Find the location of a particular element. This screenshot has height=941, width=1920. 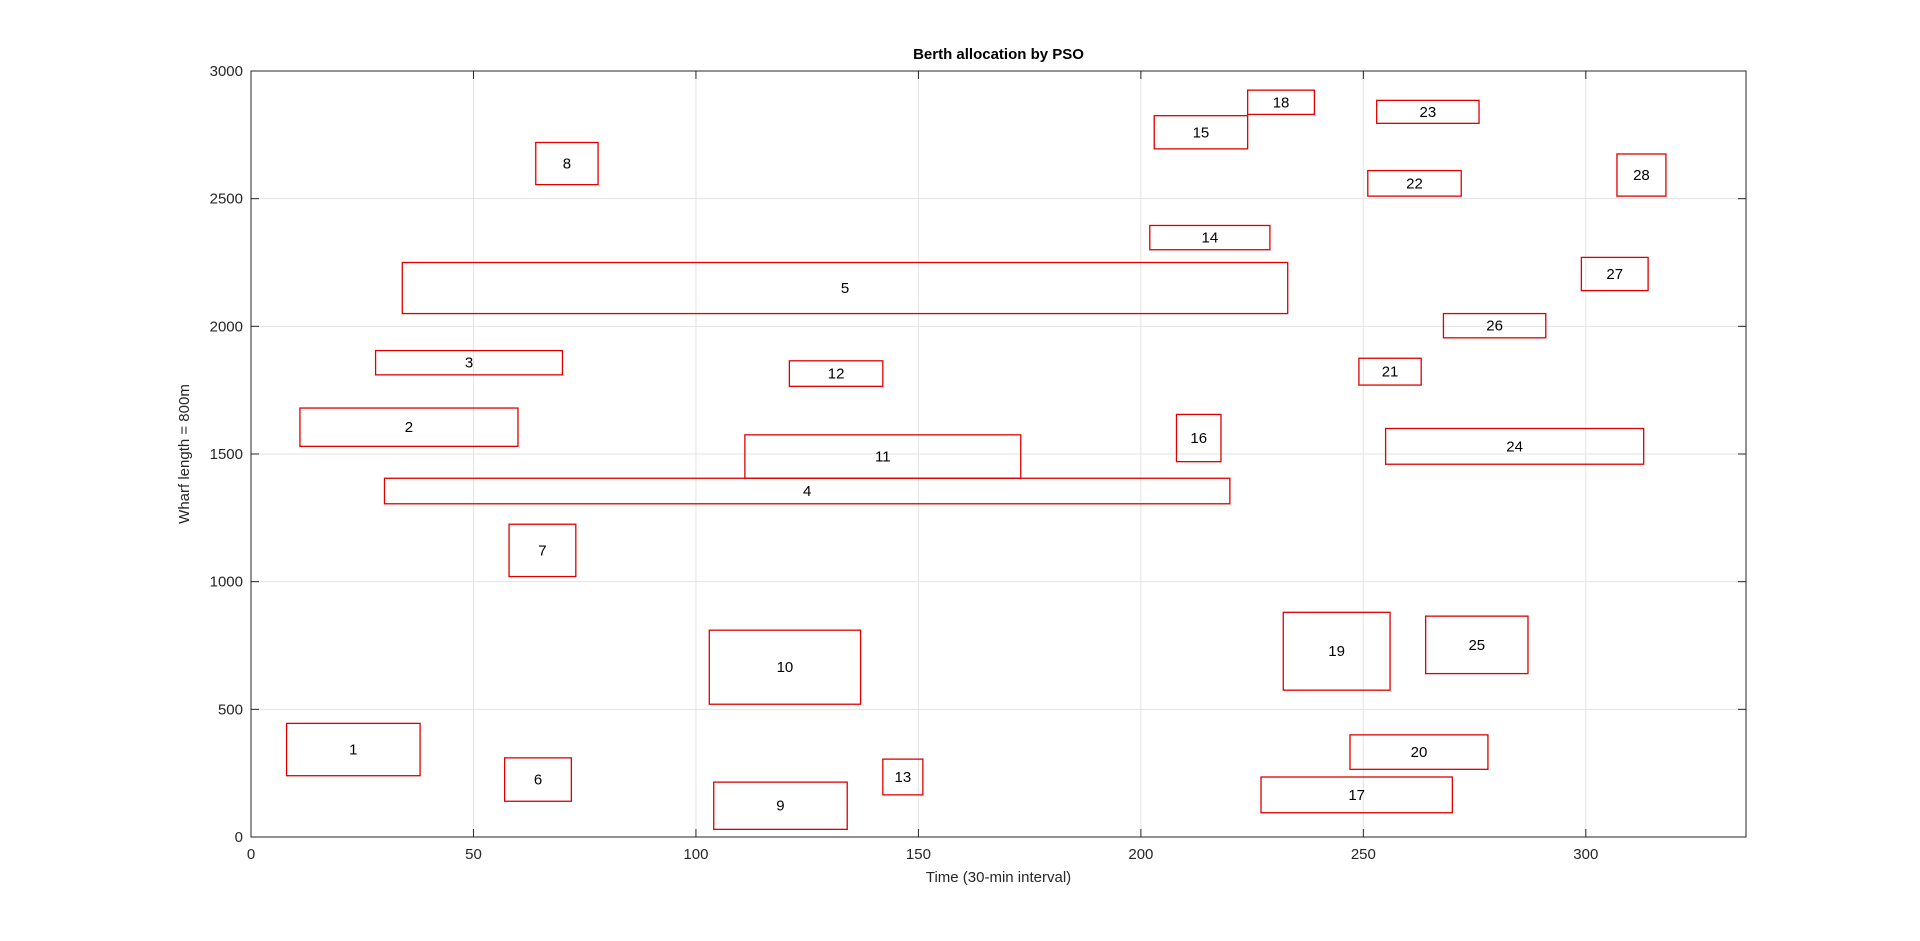

vessel-label-16: 16 is located at coordinates (1198, 438).